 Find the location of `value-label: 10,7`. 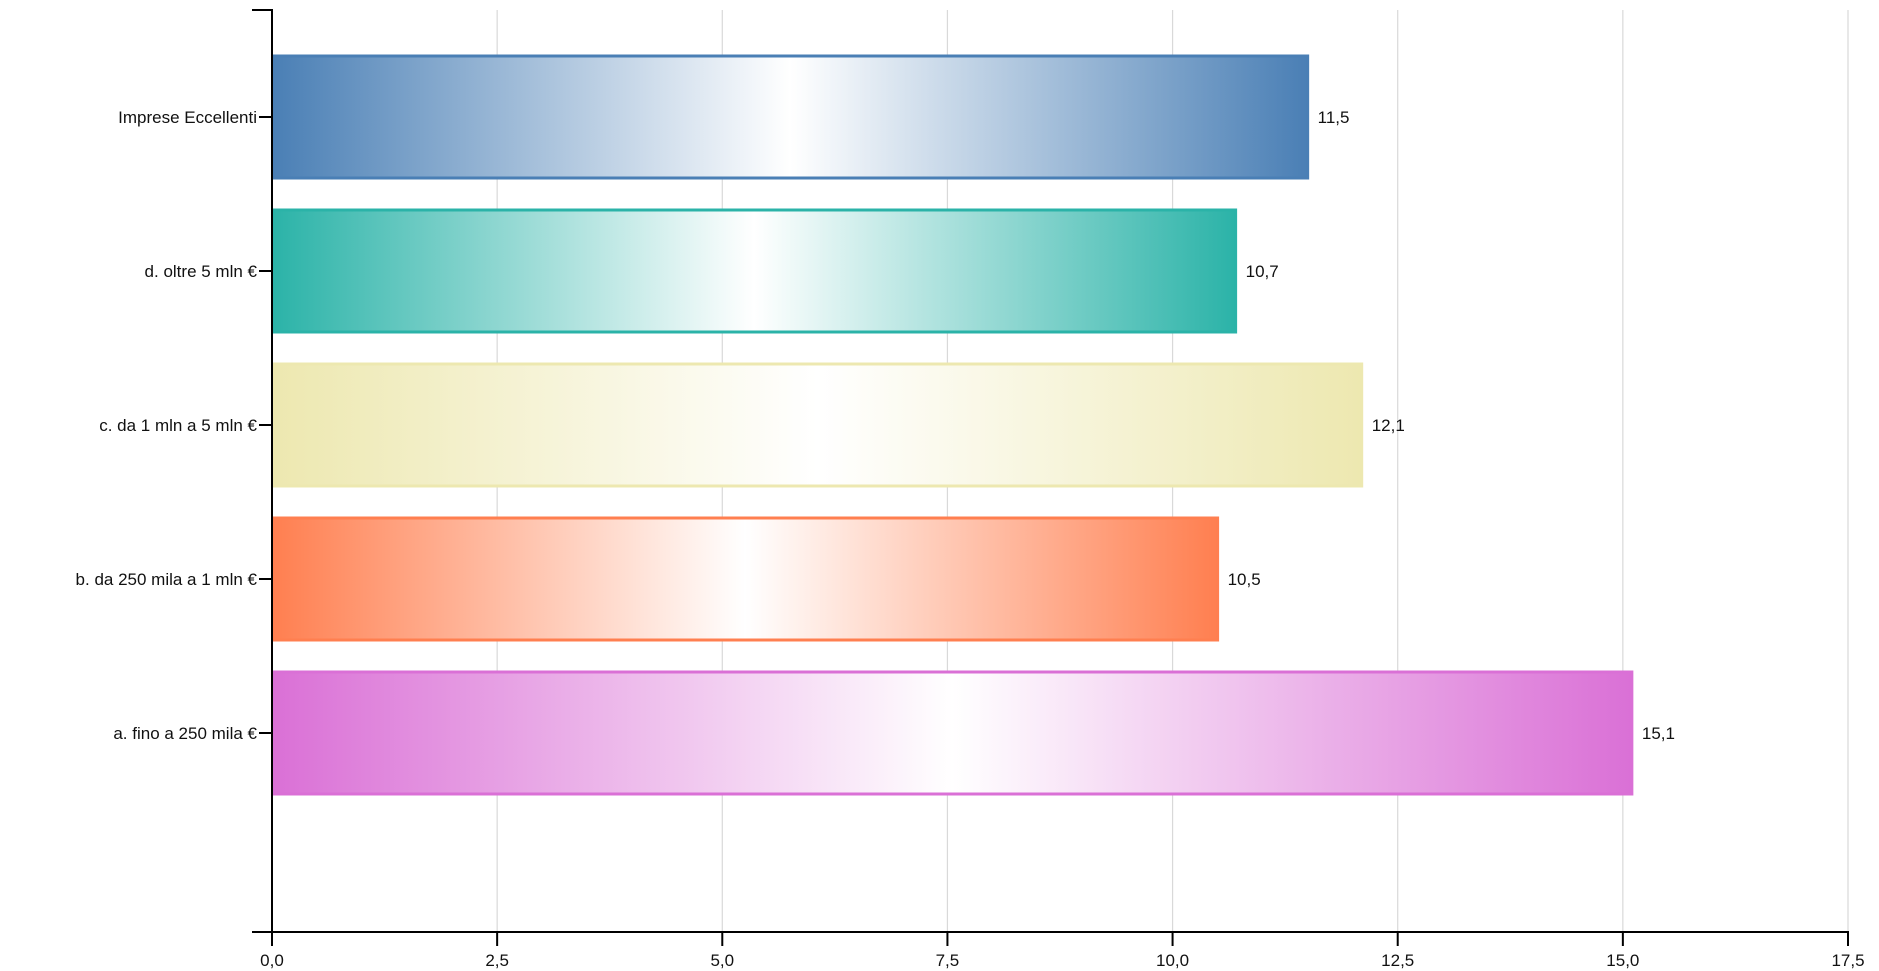

value-label: 10,7 is located at coordinates (1262, 271).